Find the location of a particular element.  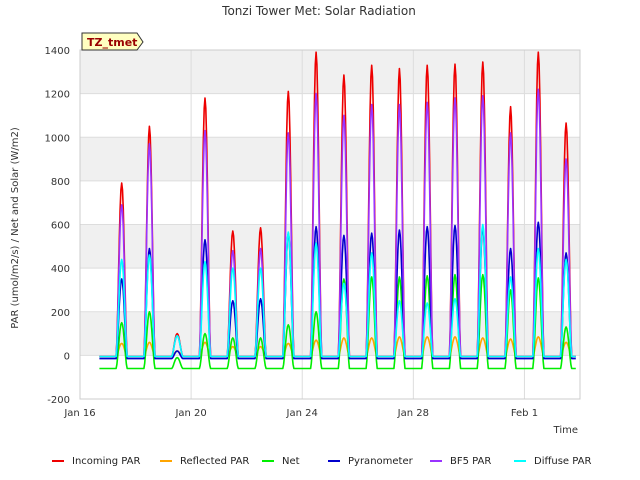

x-tick-label: Jan 24 is located at coordinates (302, 413).